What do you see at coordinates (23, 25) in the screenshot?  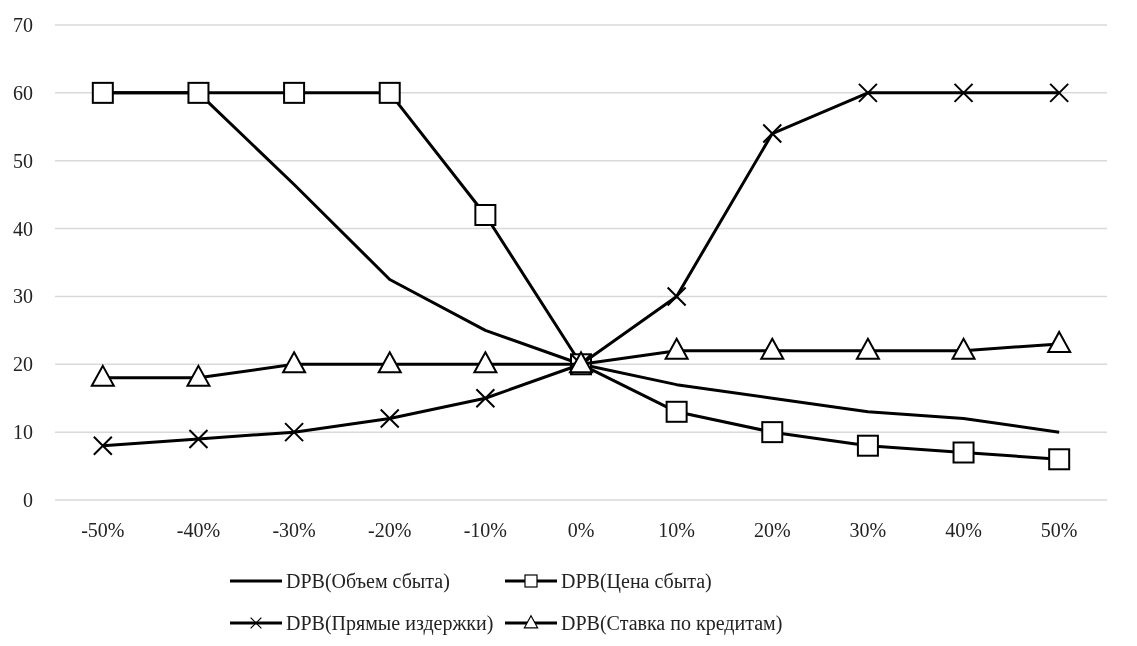 I see `y-tick-label: 70` at bounding box center [23, 25].